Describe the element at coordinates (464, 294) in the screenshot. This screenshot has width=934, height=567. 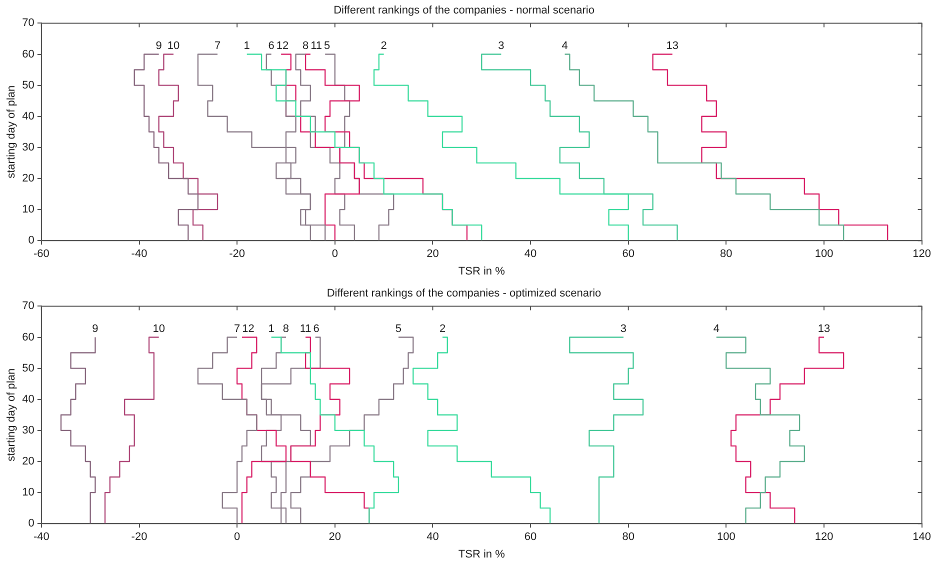
I see `chart-title: Different rankings of the companies - optimized scenario` at that location.